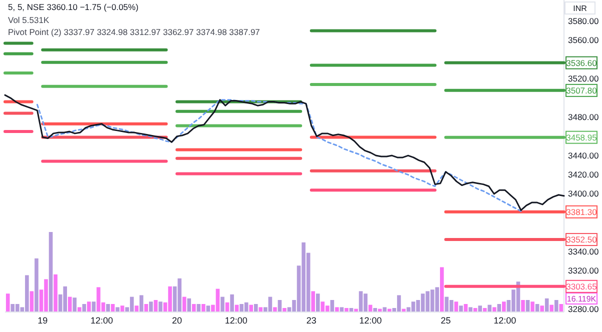 The width and height of the screenshot is (602, 332). What do you see at coordinates (177, 320) in the screenshot?
I see `x-tick-label: 20` at bounding box center [177, 320].